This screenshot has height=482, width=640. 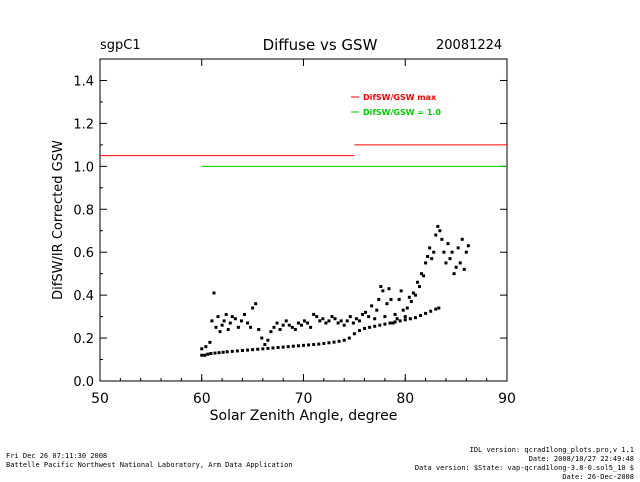 What do you see at coordinates (304, 399) in the screenshot?
I see `x-tick-label: 70` at bounding box center [304, 399].